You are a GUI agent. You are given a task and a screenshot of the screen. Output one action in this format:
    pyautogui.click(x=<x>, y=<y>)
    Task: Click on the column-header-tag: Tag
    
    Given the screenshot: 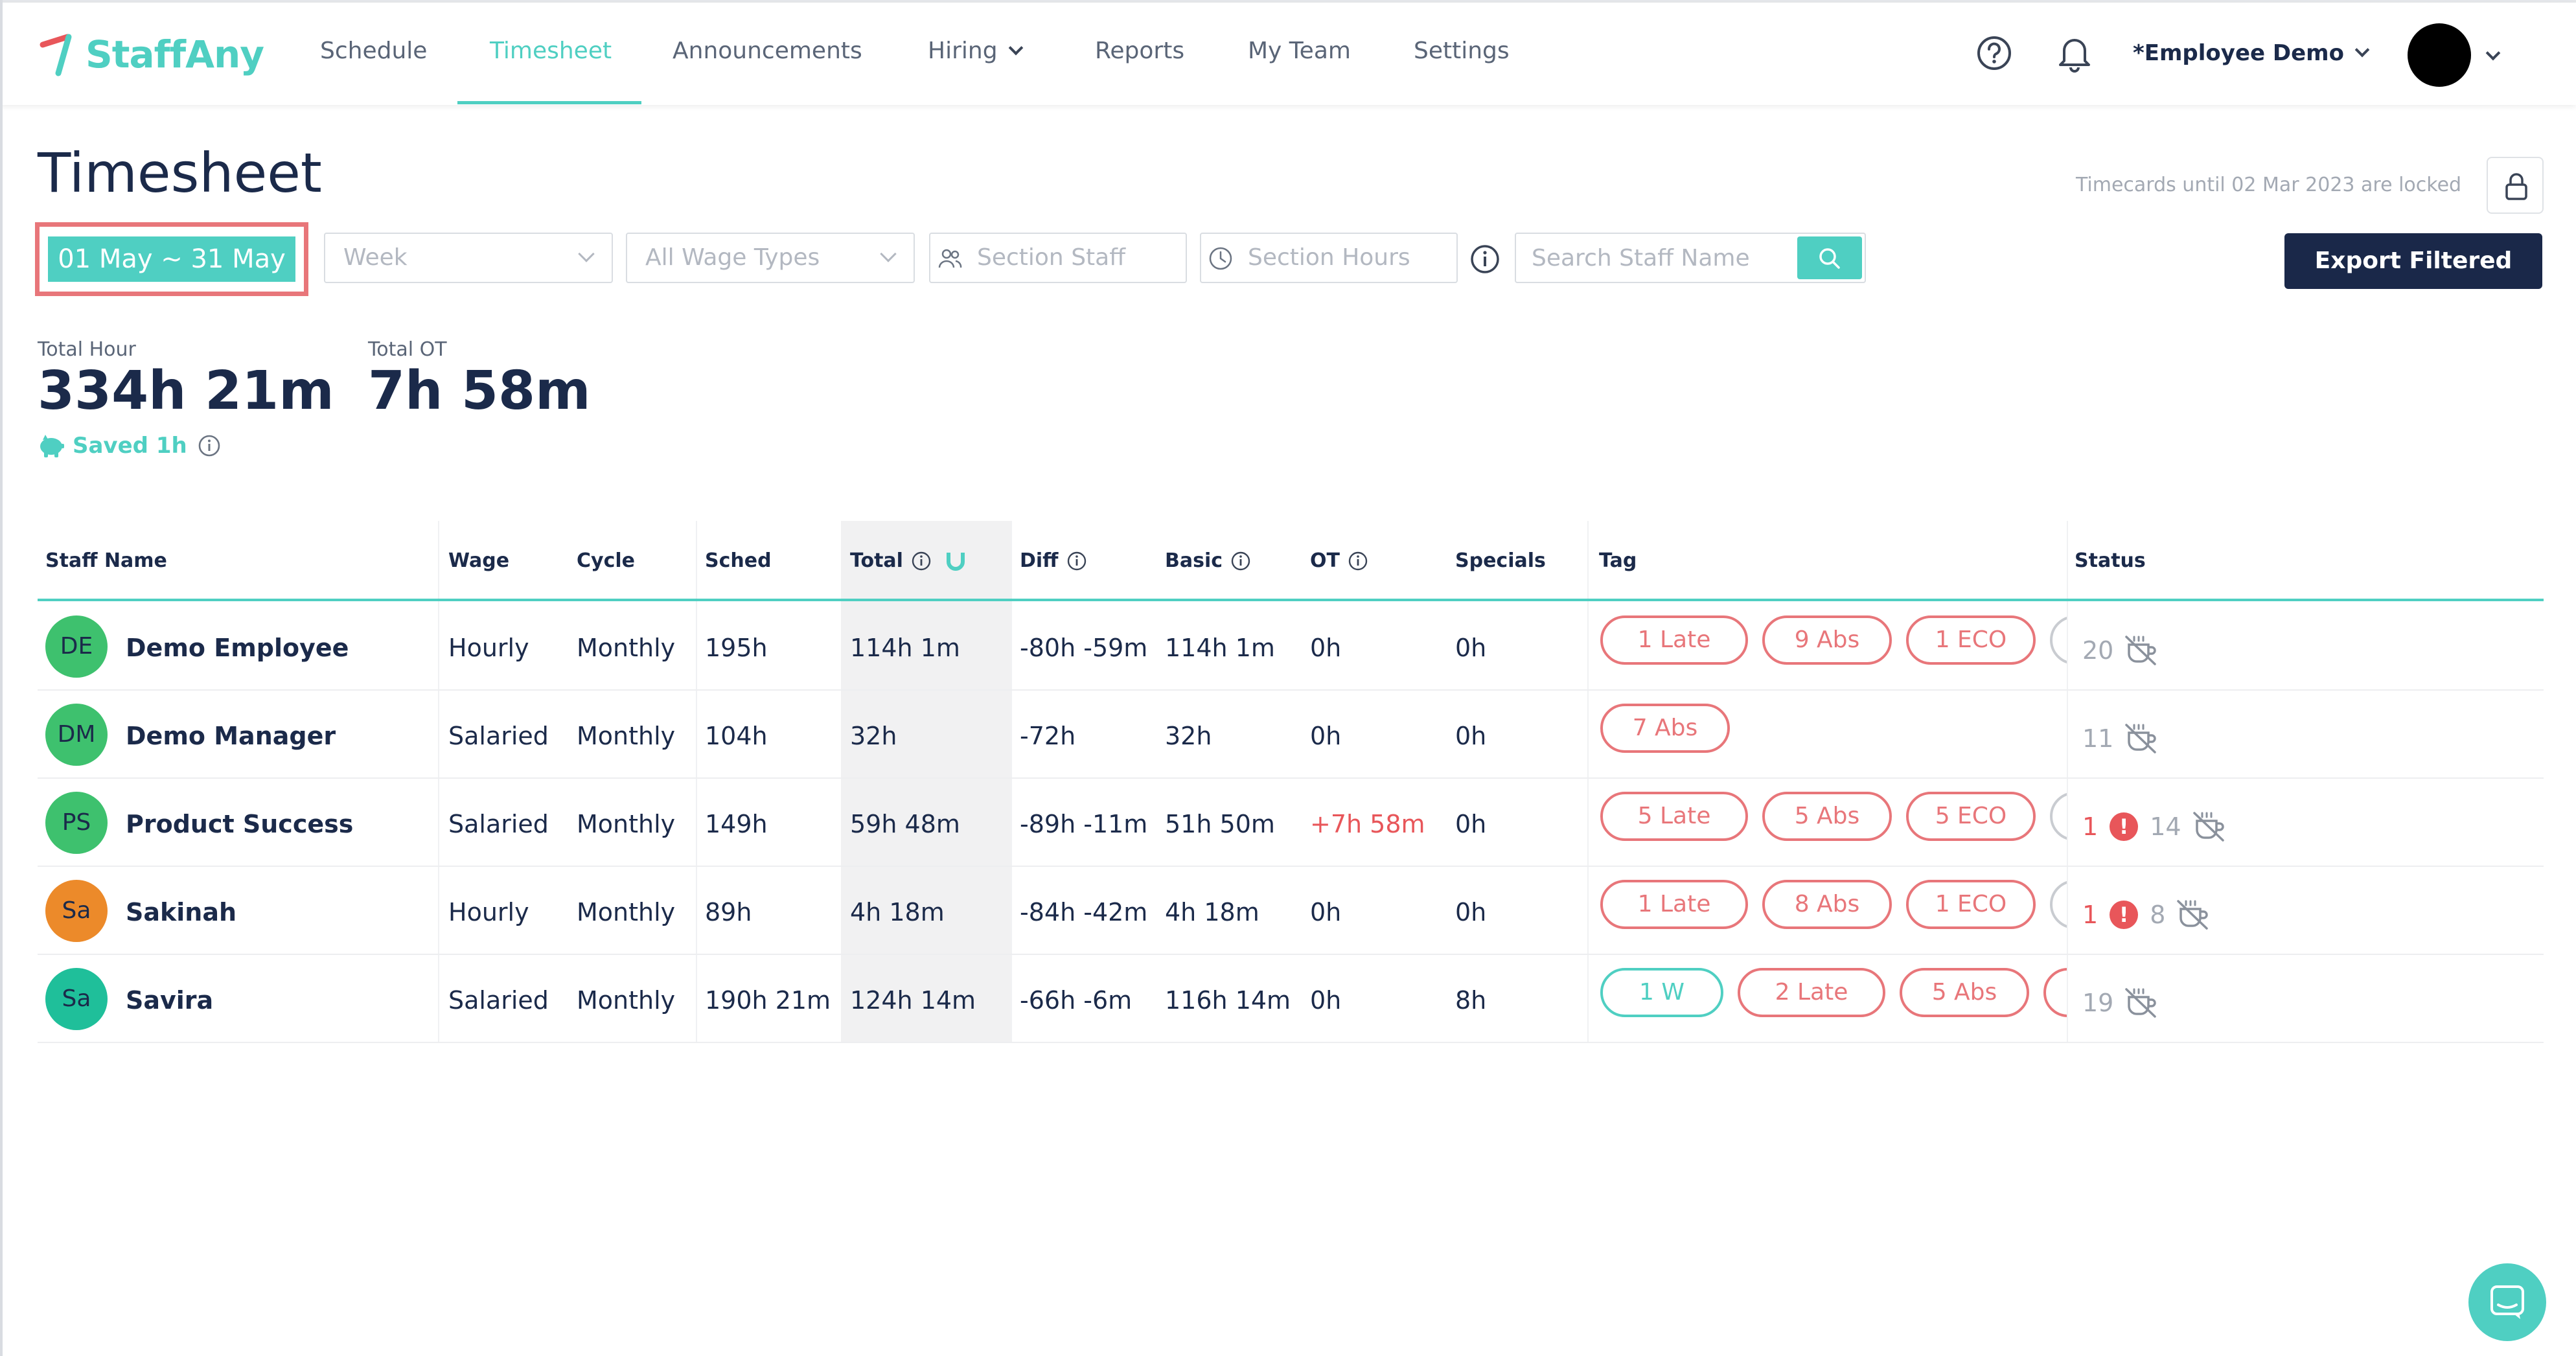 What is the action you would take?
    pyautogui.click(x=1618, y=560)
    